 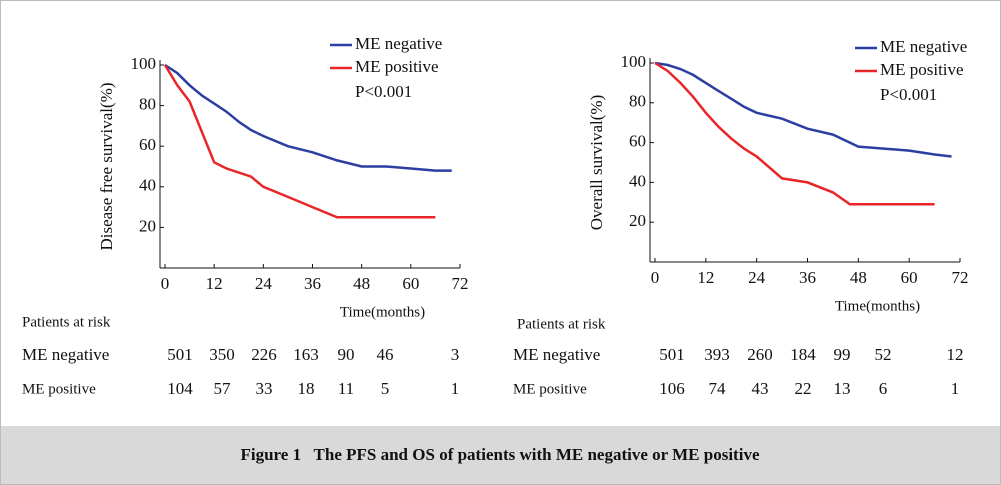 What do you see at coordinates (346, 388) in the screenshot?
I see `risk-count: 11` at bounding box center [346, 388].